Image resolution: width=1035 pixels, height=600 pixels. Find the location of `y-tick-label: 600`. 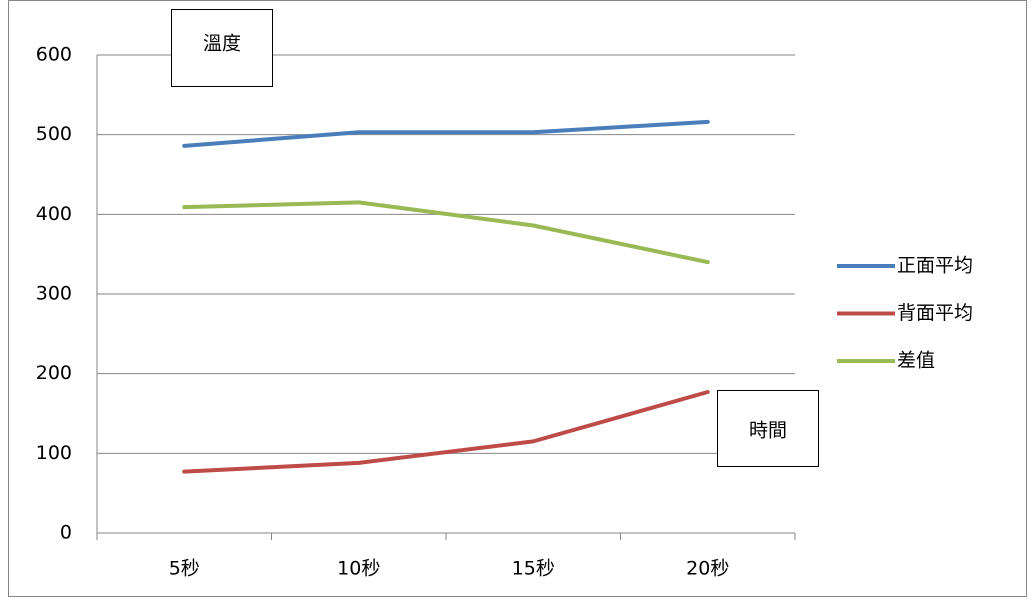

y-tick-label: 600 is located at coordinates (54, 55).